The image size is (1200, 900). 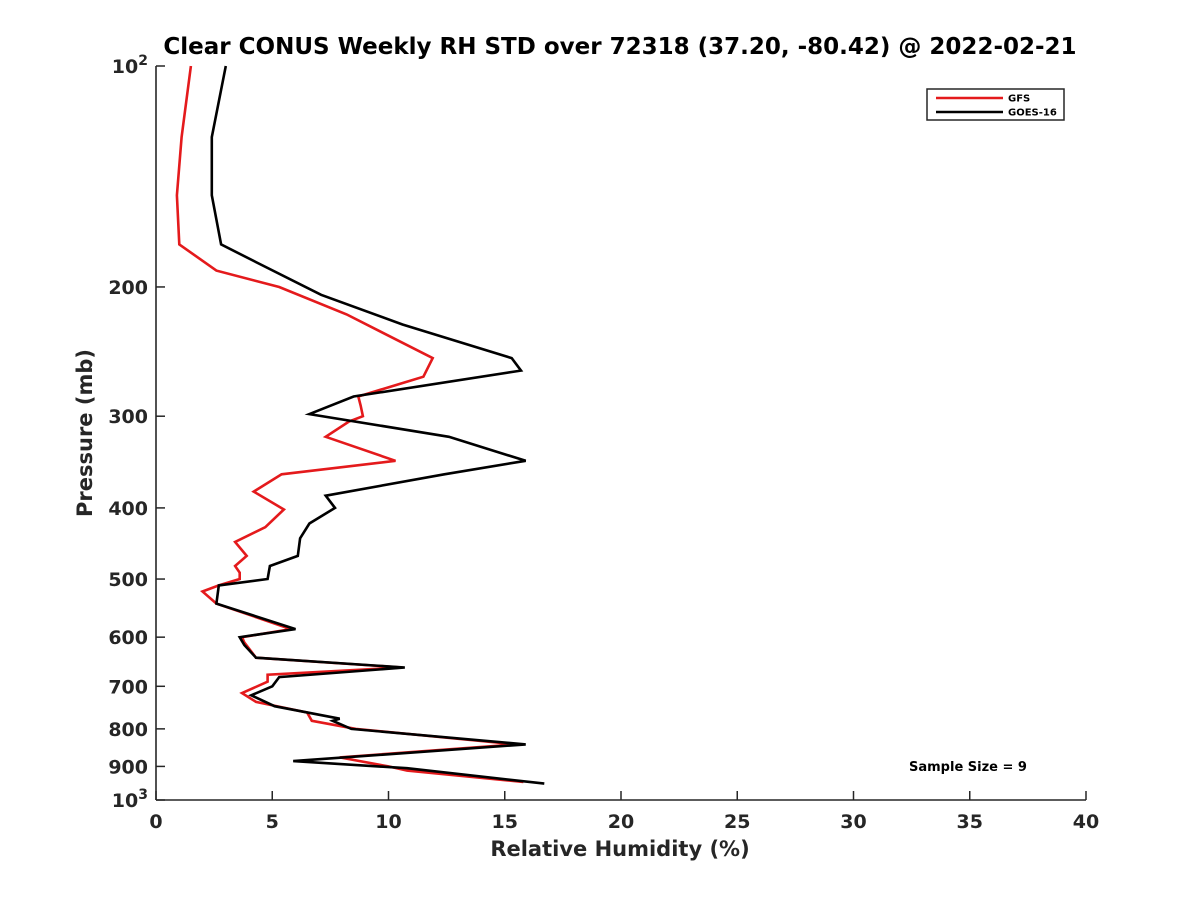 I want to click on y-tick-label-base: 800, so click(x=128, y=730).